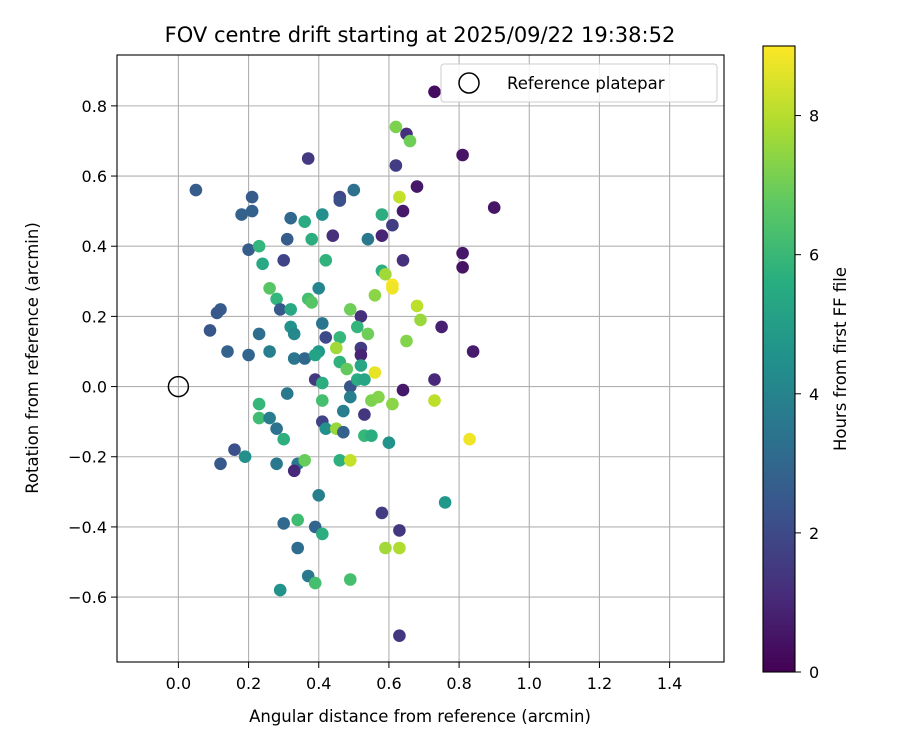  What do you see at coordinates (87, 457) in the screenshot?
I see `y-tick-label: −0.2` at bounding box center [87, 457].